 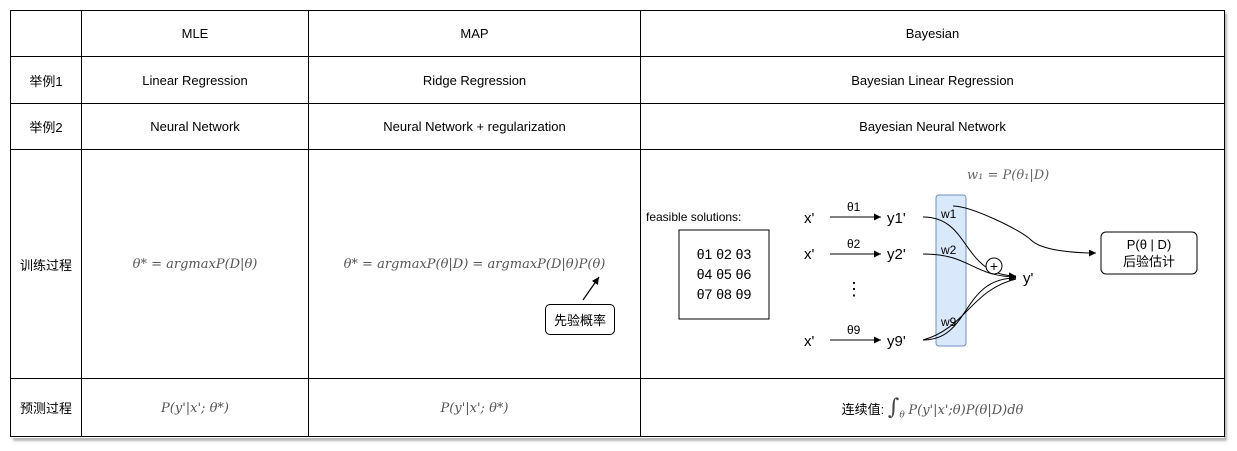 I want to click on integral-subscript: θ, so click(x=902, y=415).